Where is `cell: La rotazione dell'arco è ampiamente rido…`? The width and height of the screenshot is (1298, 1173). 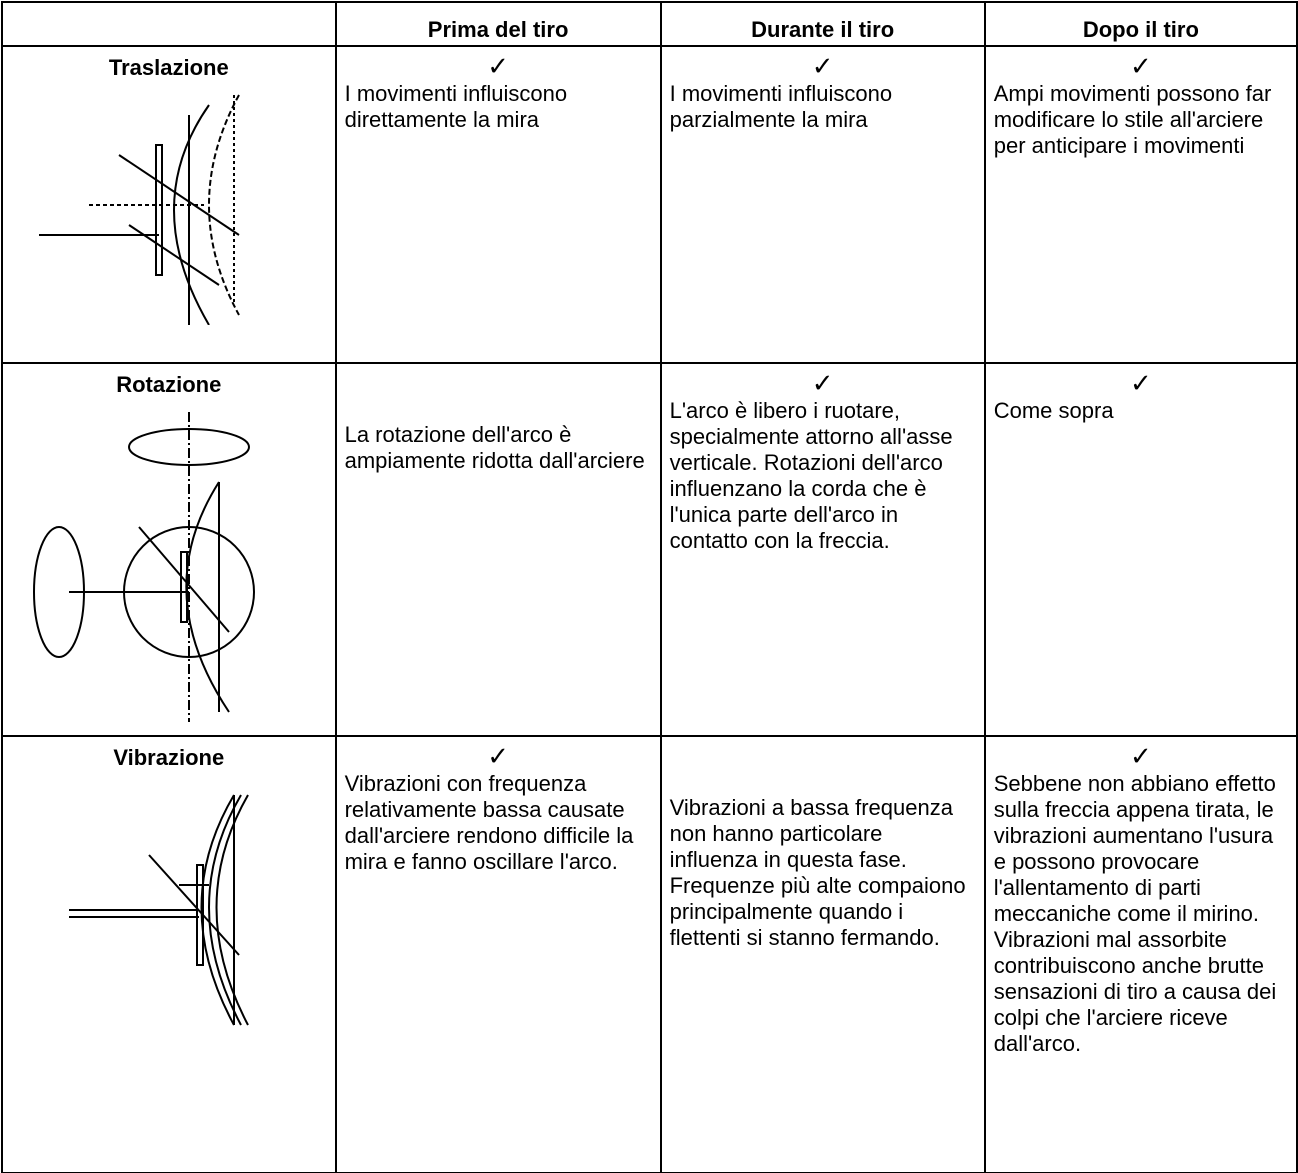
cell: La rotazione dell'arco è ampiamente rido… is located at coordinates (498, 549).